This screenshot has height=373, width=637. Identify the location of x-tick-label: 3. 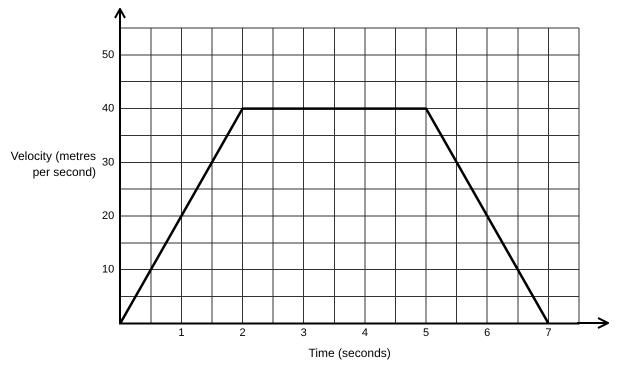
(303, 333).